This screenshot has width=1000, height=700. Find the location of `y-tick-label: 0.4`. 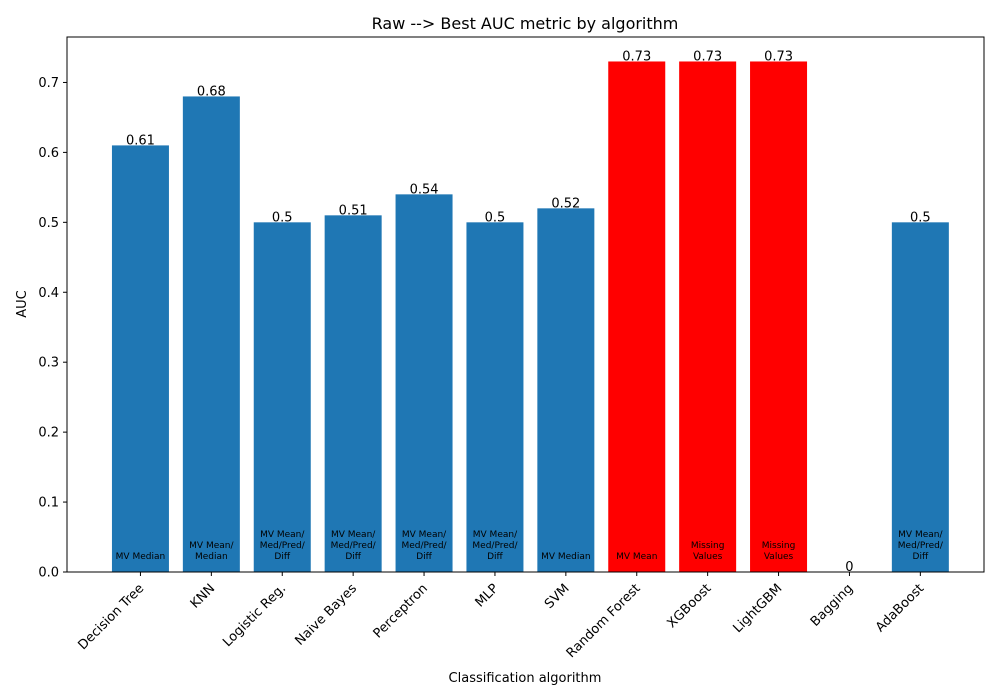

y-tick-label: 0.4 is located at coordinates (48, 293).